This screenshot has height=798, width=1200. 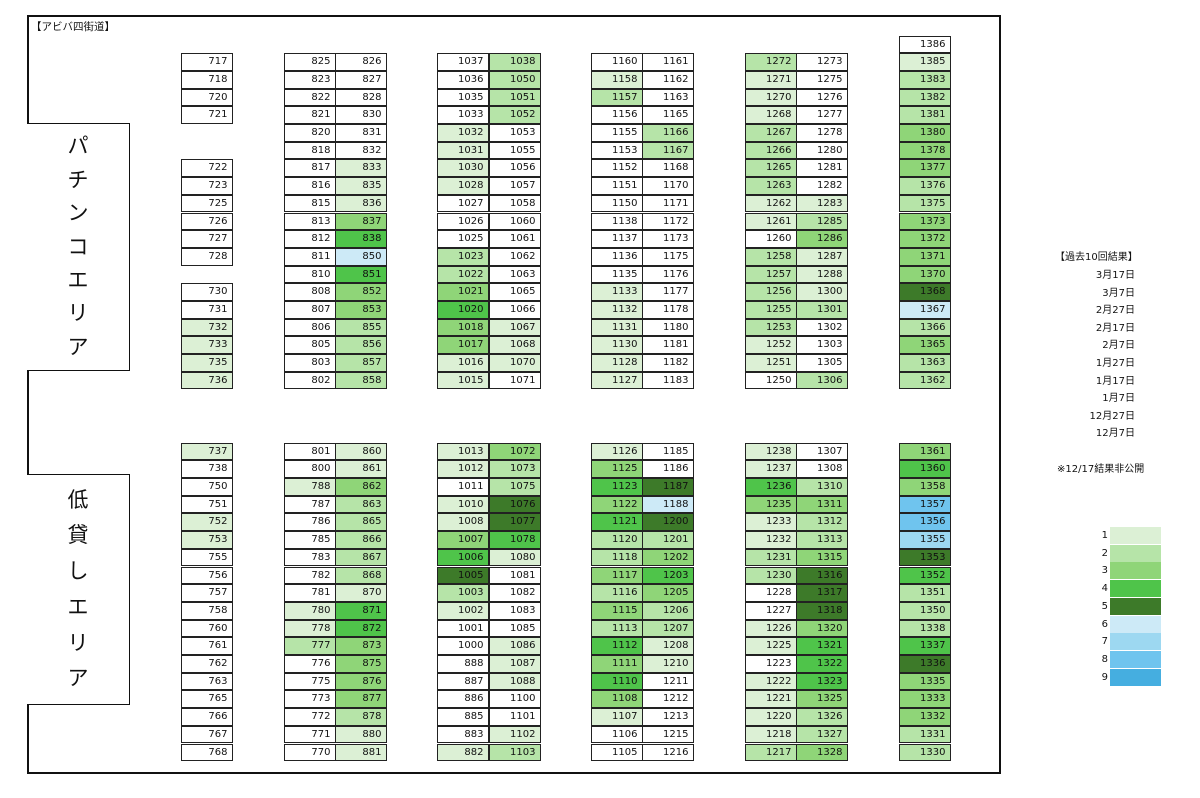 I want to click on machine-cell-736: 736, so click(x=207, y=380).